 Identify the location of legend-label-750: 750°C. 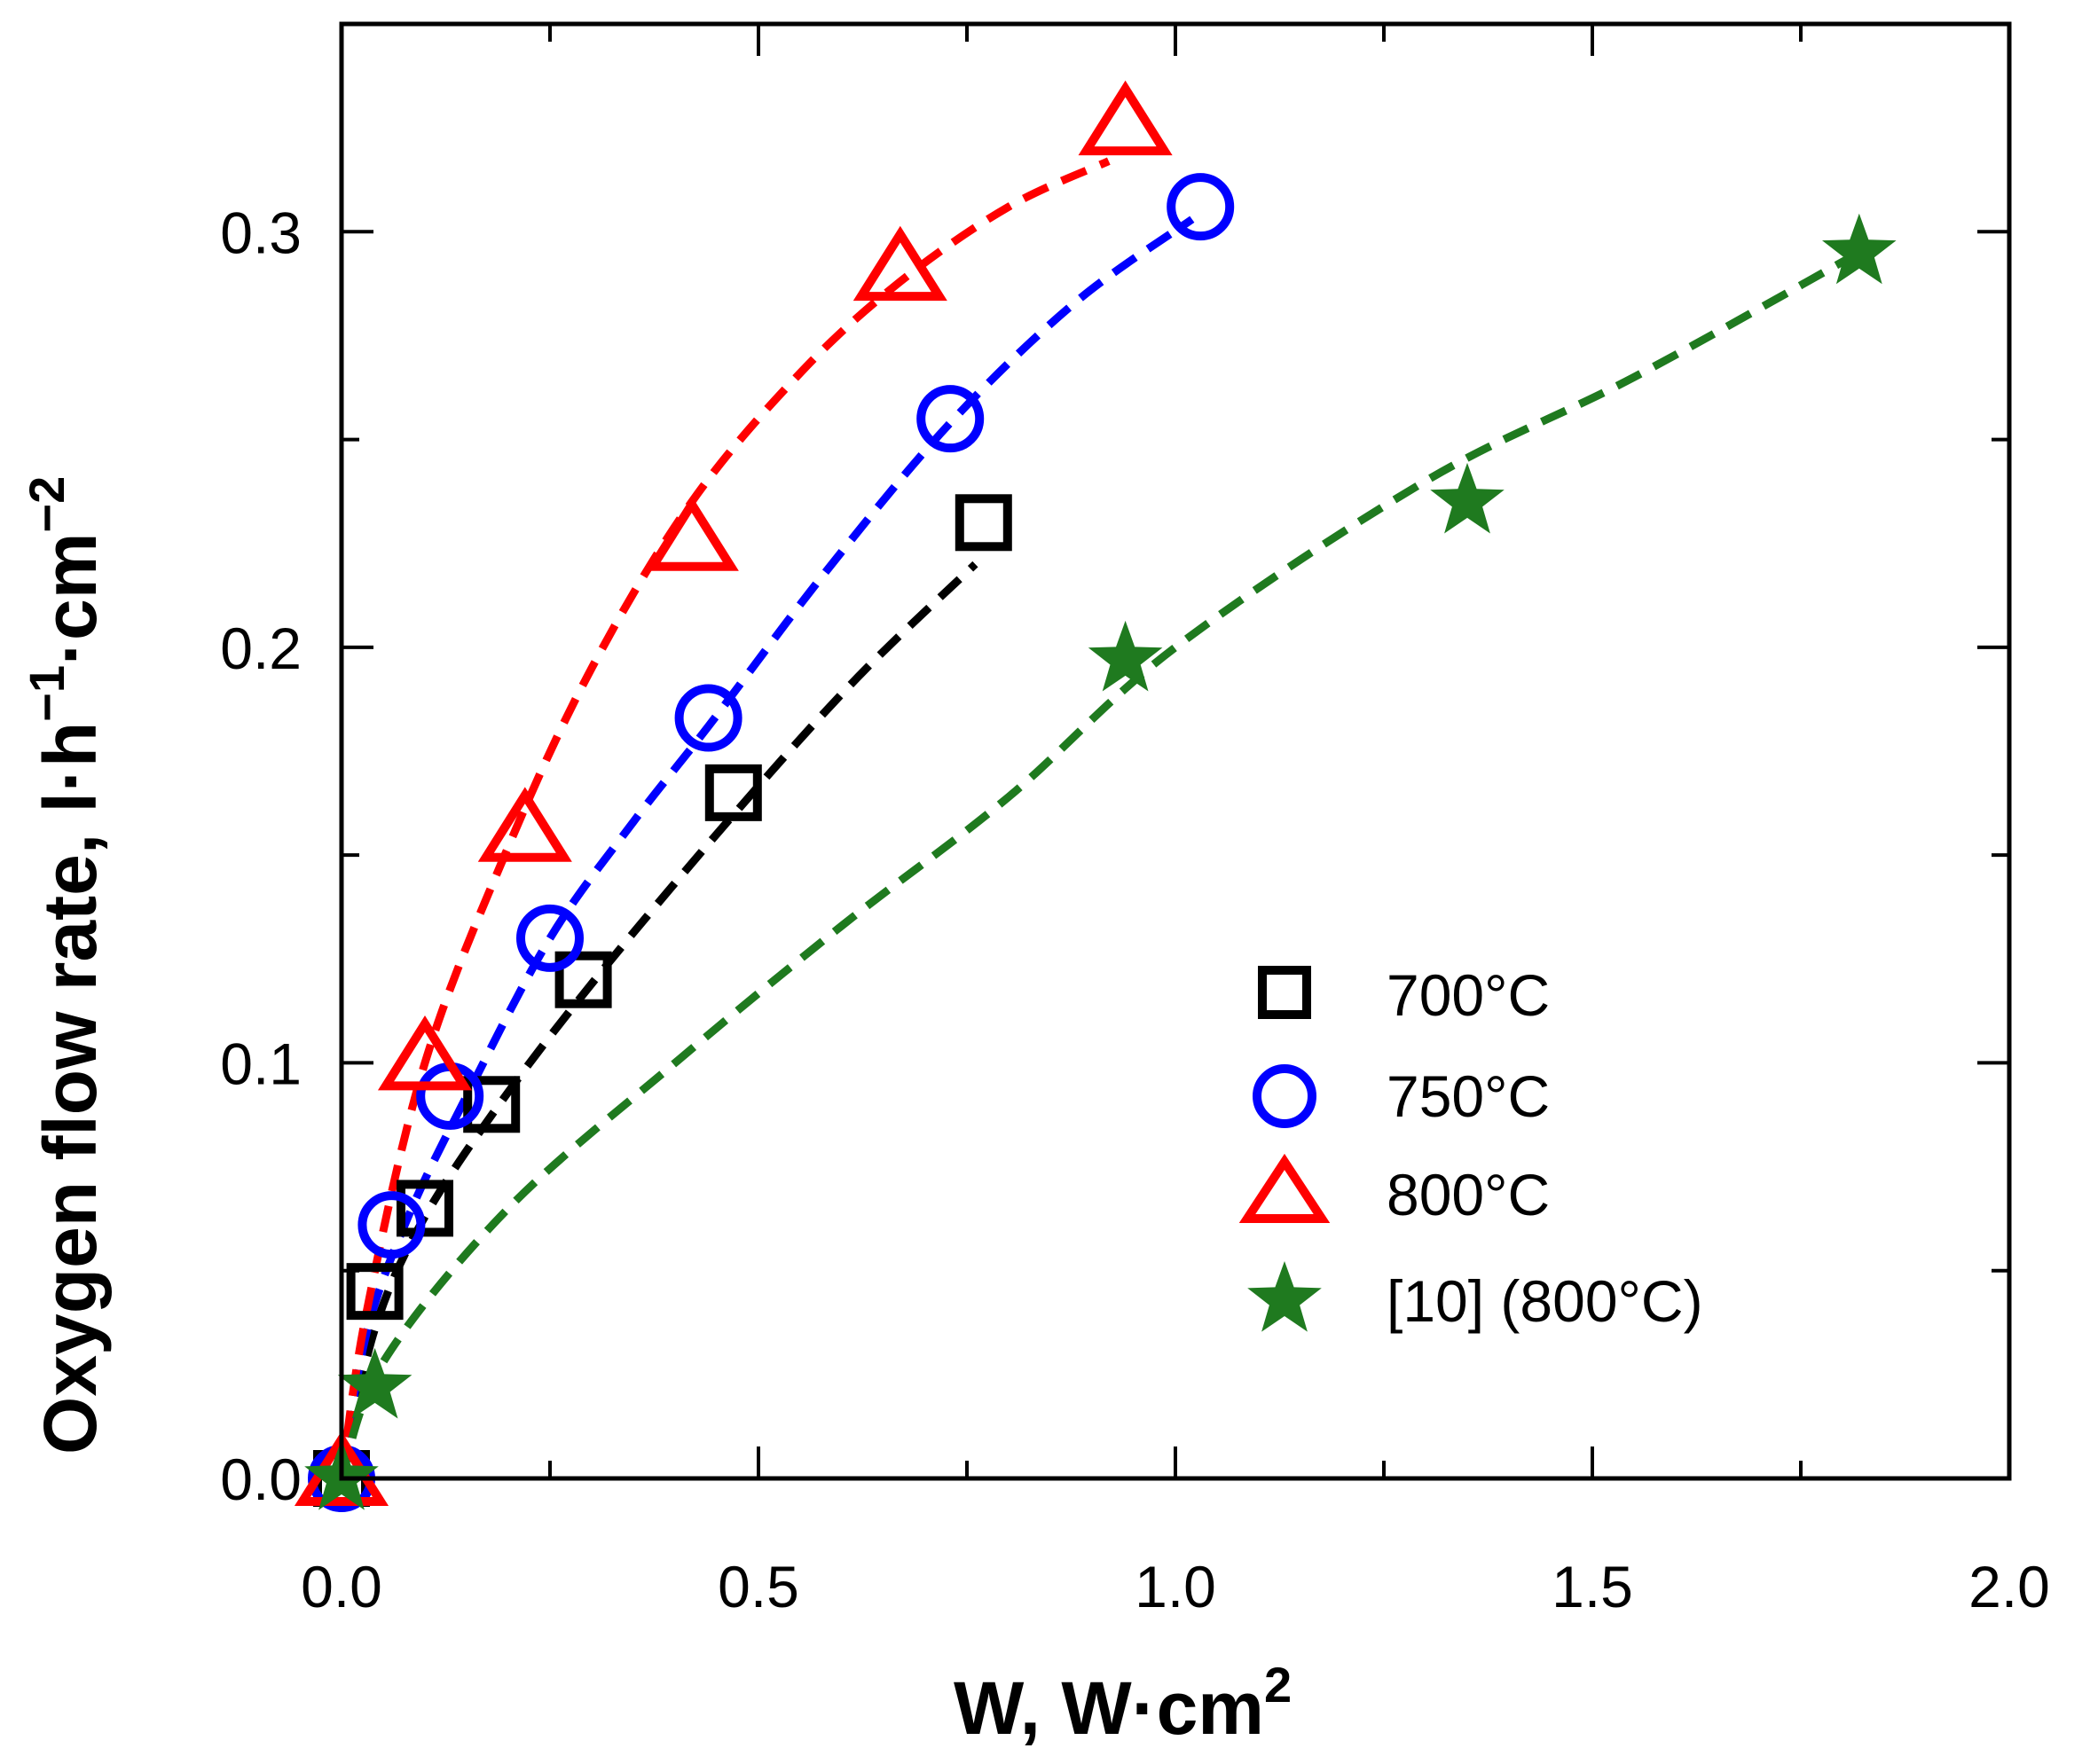
(1468, 1096).